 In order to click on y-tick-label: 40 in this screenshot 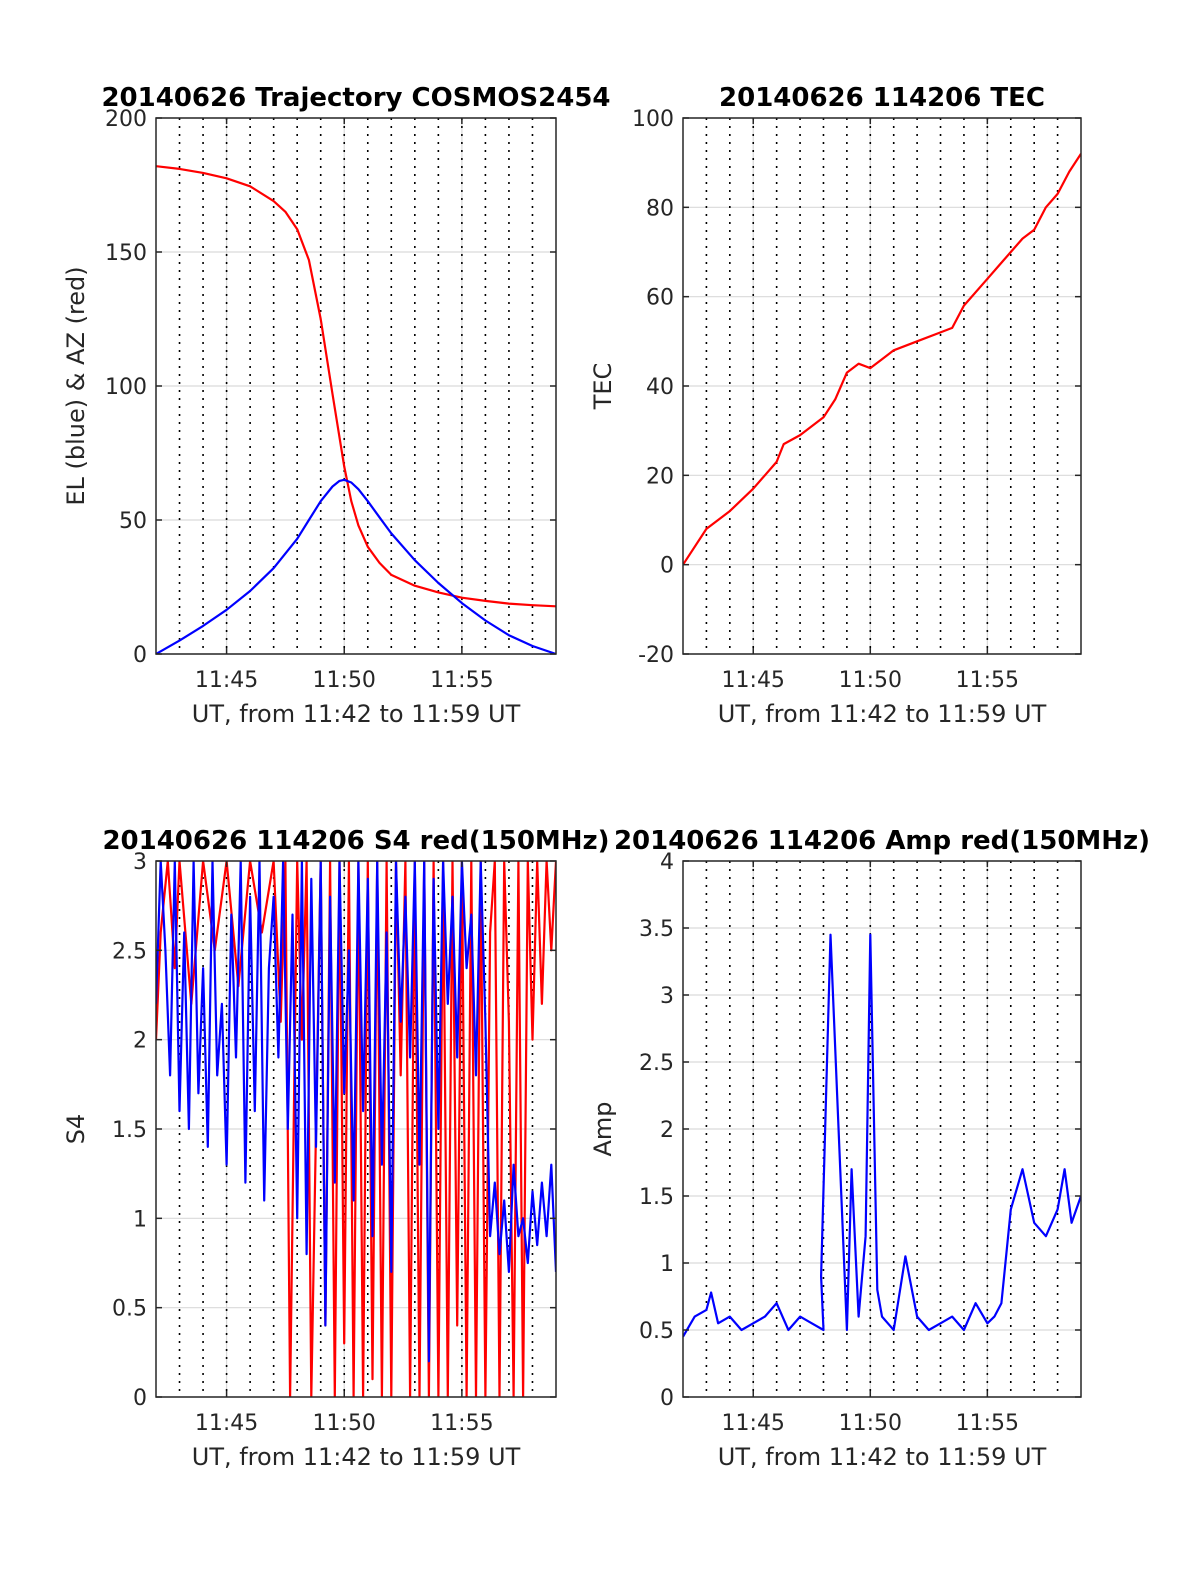, I will do `click(660, 387)`.